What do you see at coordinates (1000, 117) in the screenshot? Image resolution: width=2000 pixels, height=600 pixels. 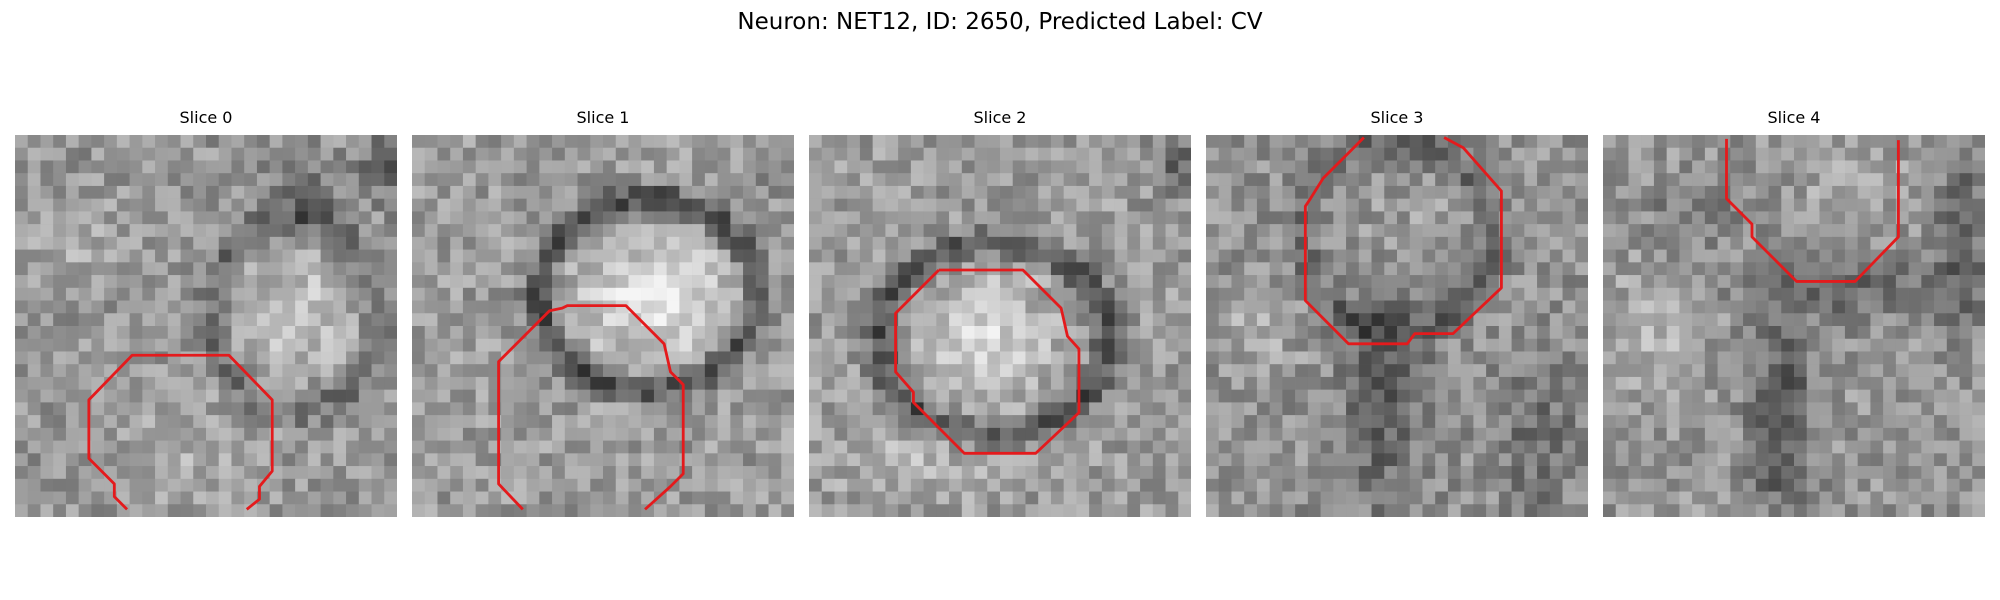 I see `slice-title: Slice 2` at bounding box center [1000, 117].